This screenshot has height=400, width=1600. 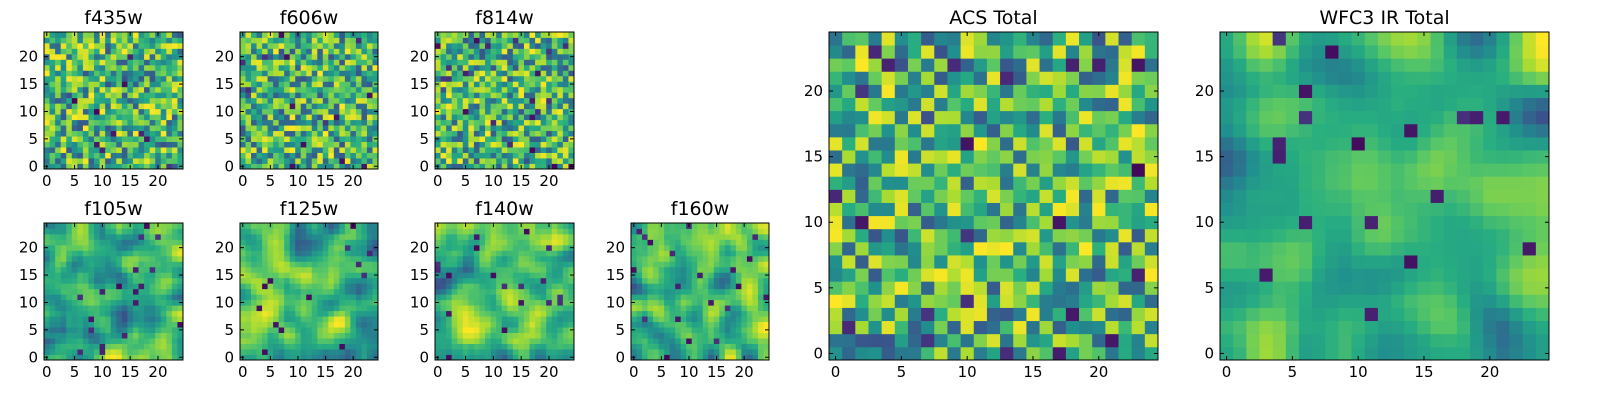 What do you see at coordinates (521, 181) in the screenshot?
I see `x-tick-label: 15` at bounding box center [521, 181].